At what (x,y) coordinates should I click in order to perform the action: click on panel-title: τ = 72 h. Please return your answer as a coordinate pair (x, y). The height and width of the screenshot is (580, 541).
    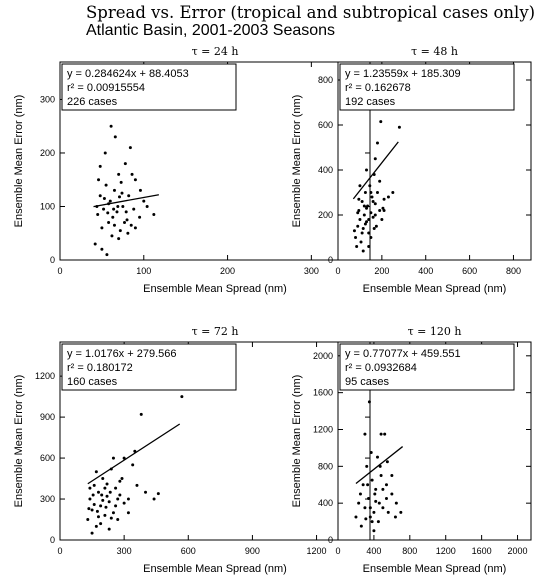
    Looking at the image, I should click on (215, 331).